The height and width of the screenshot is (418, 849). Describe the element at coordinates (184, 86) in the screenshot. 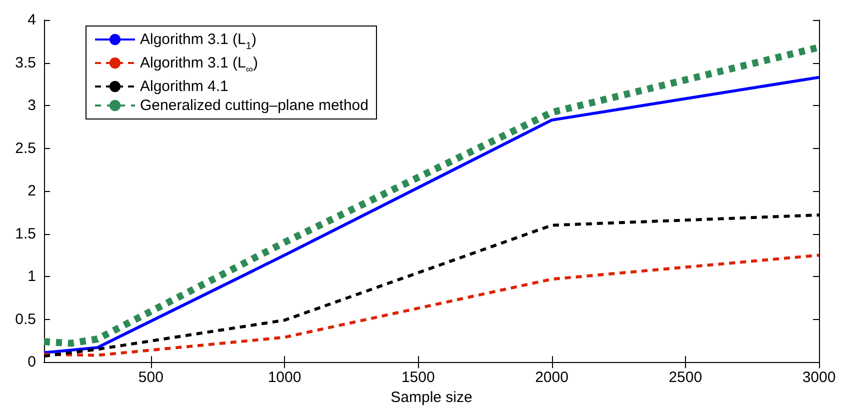

I see `legend-label: Algorithm 4.1` at that location.